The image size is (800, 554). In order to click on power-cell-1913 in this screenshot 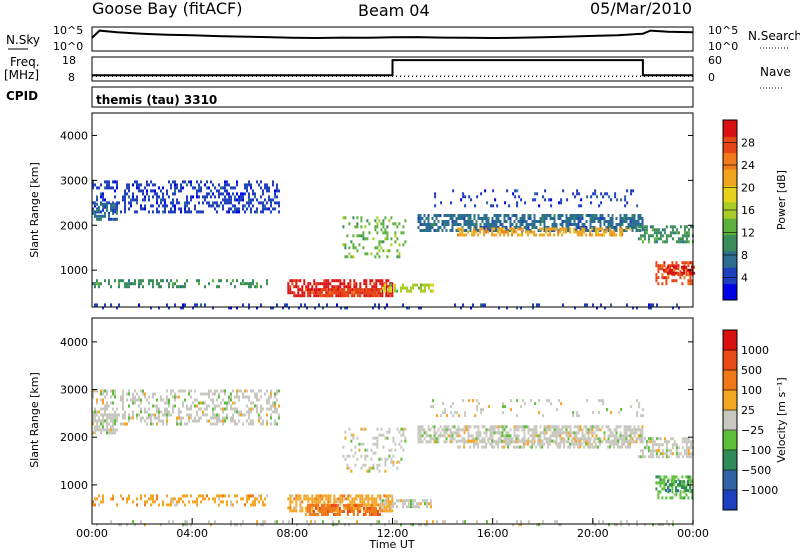, I will do `click(299, 308)`.